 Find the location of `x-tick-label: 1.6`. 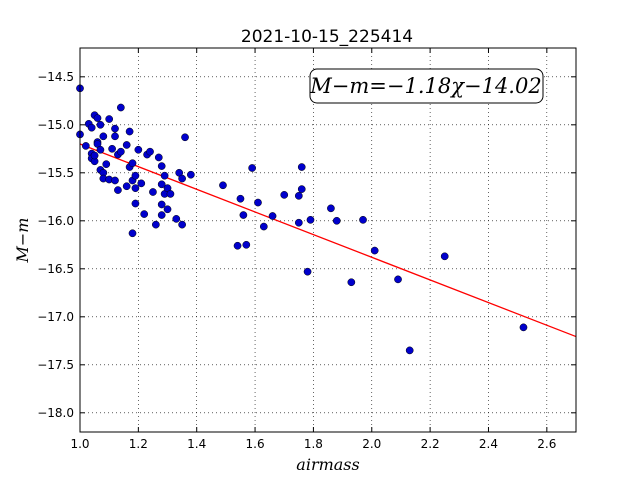

x-tick-label: 1.6 is located at coordinates (255, 444).